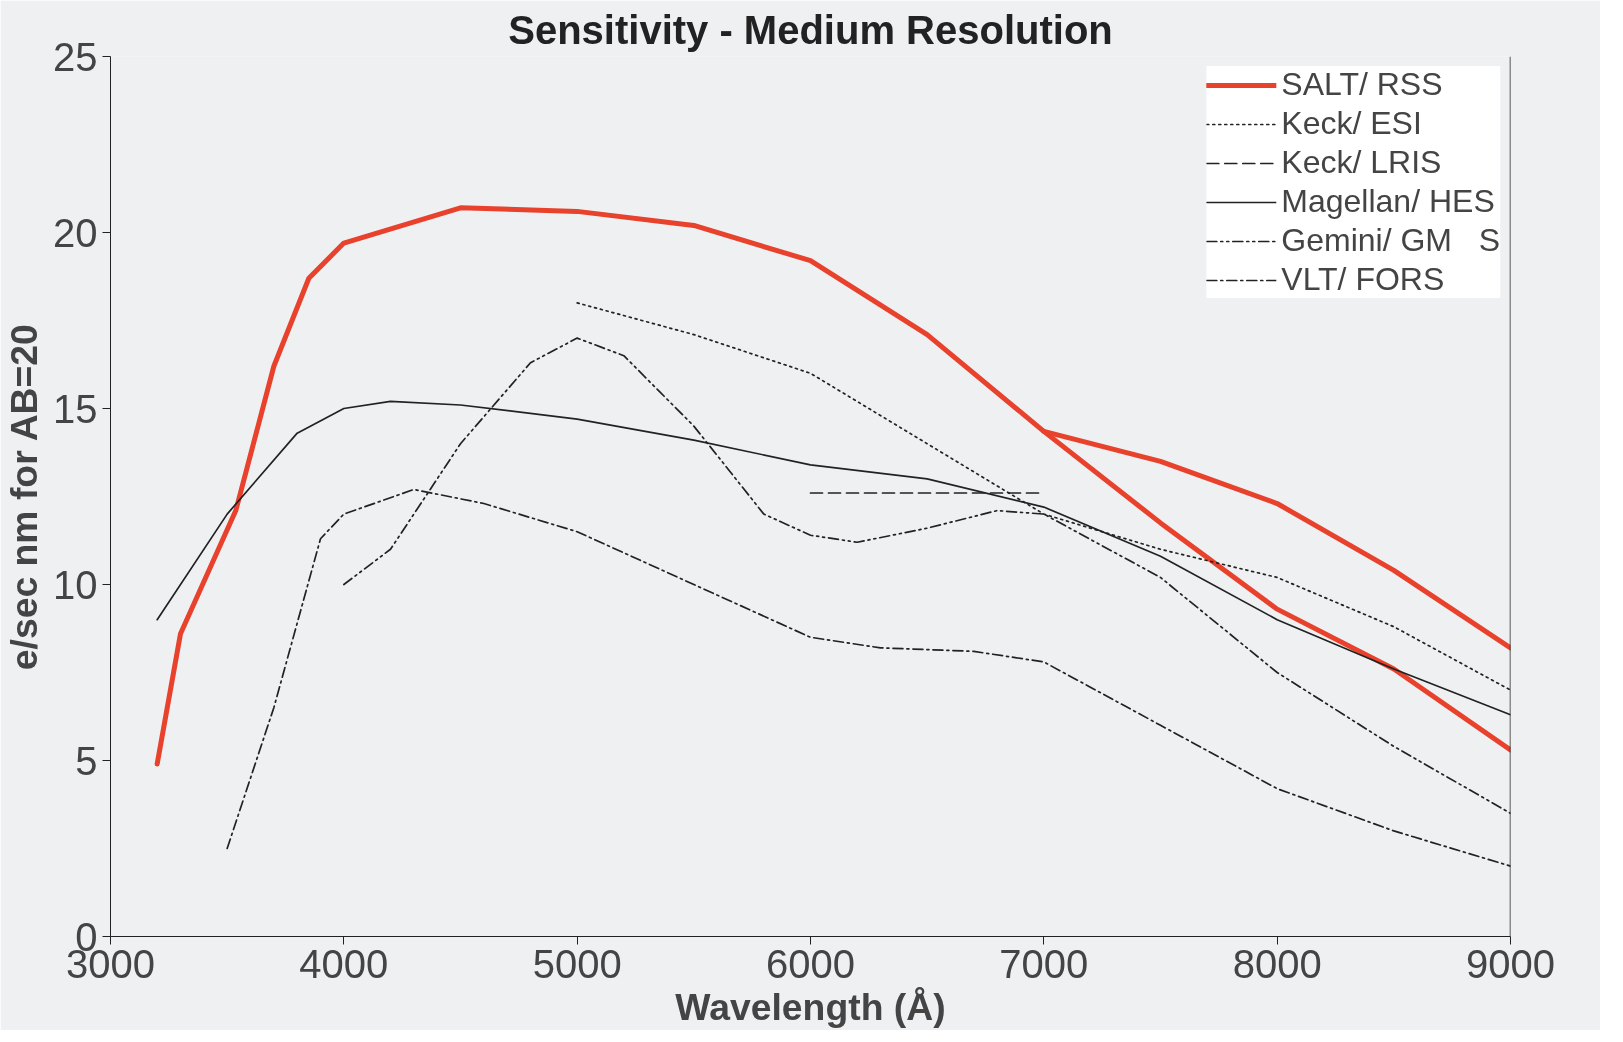 Image resolution: width=1623 pixels, height=1042 pixels. What do you see at coordinates (24, 497) in the screenshot?
I see `y-axis-title: e/sec nm for AB=20` at bounding box center [24, 497].